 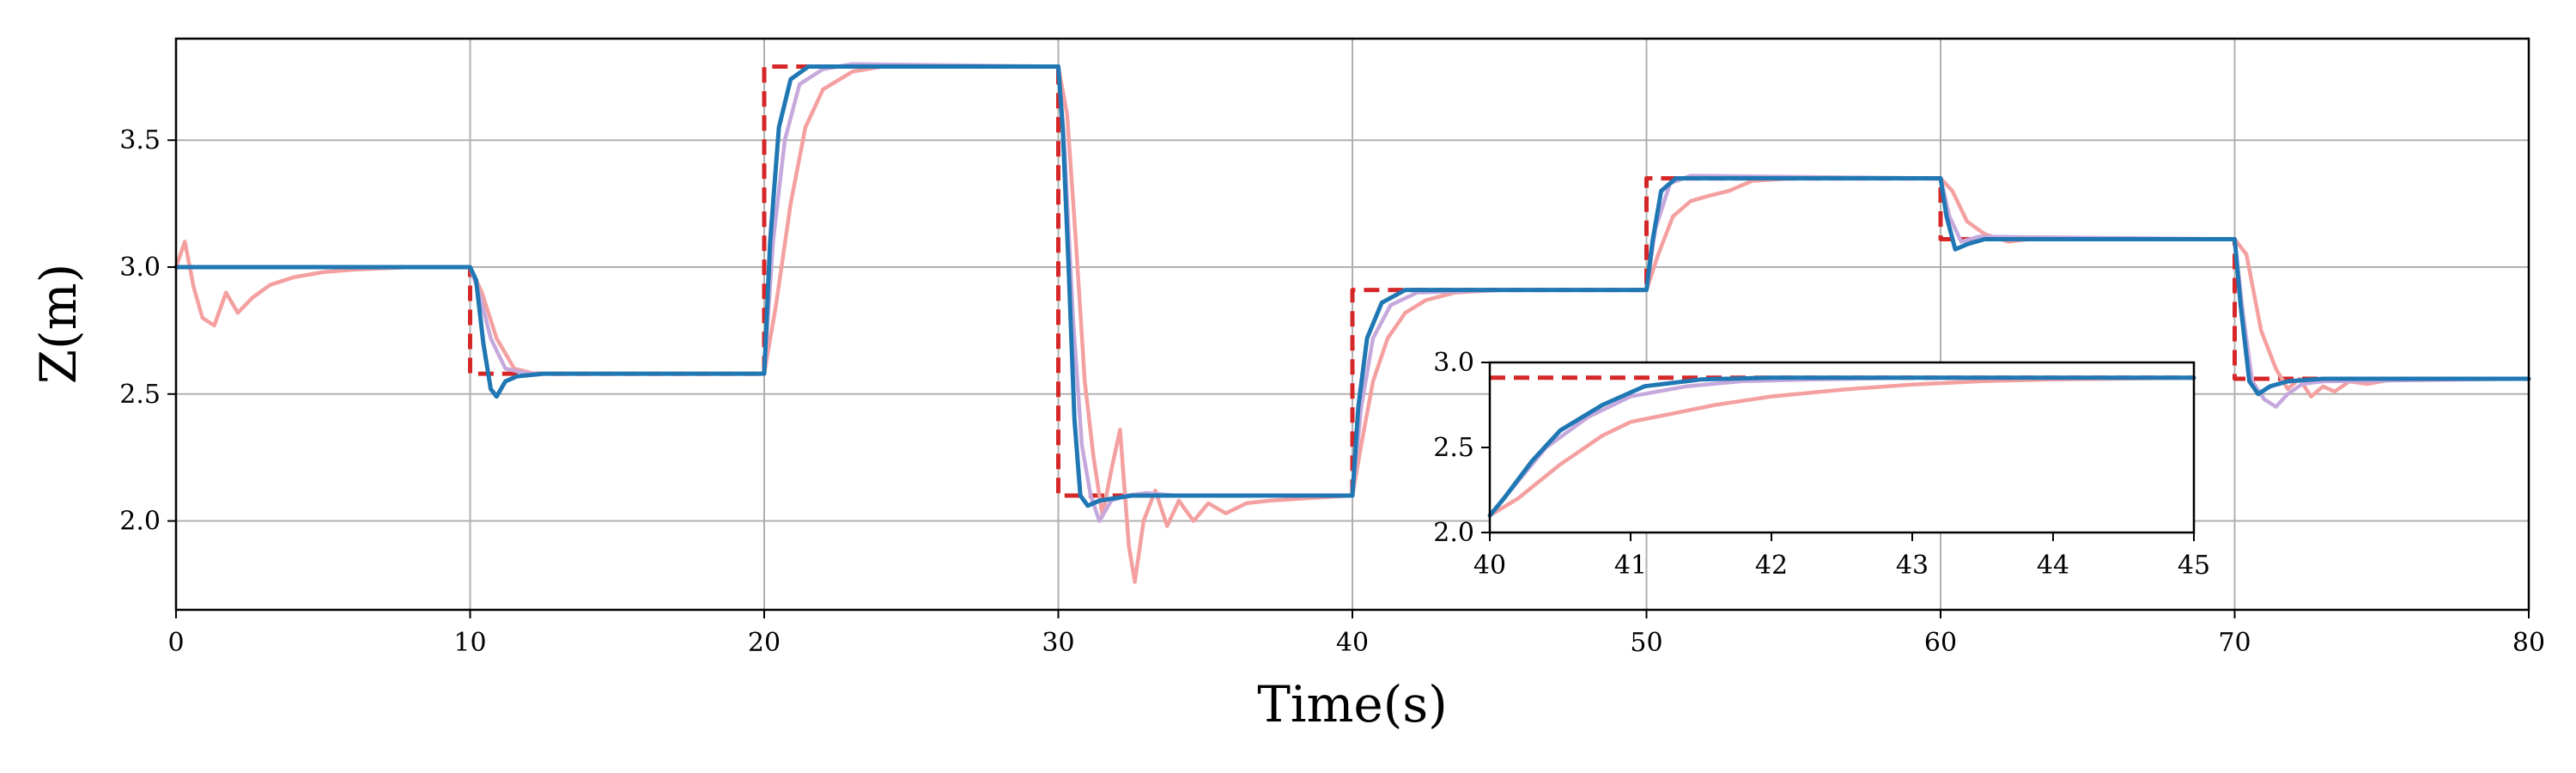 I want to click on main-y-tick-label-2: 3.0, so click(x=140, y=268).